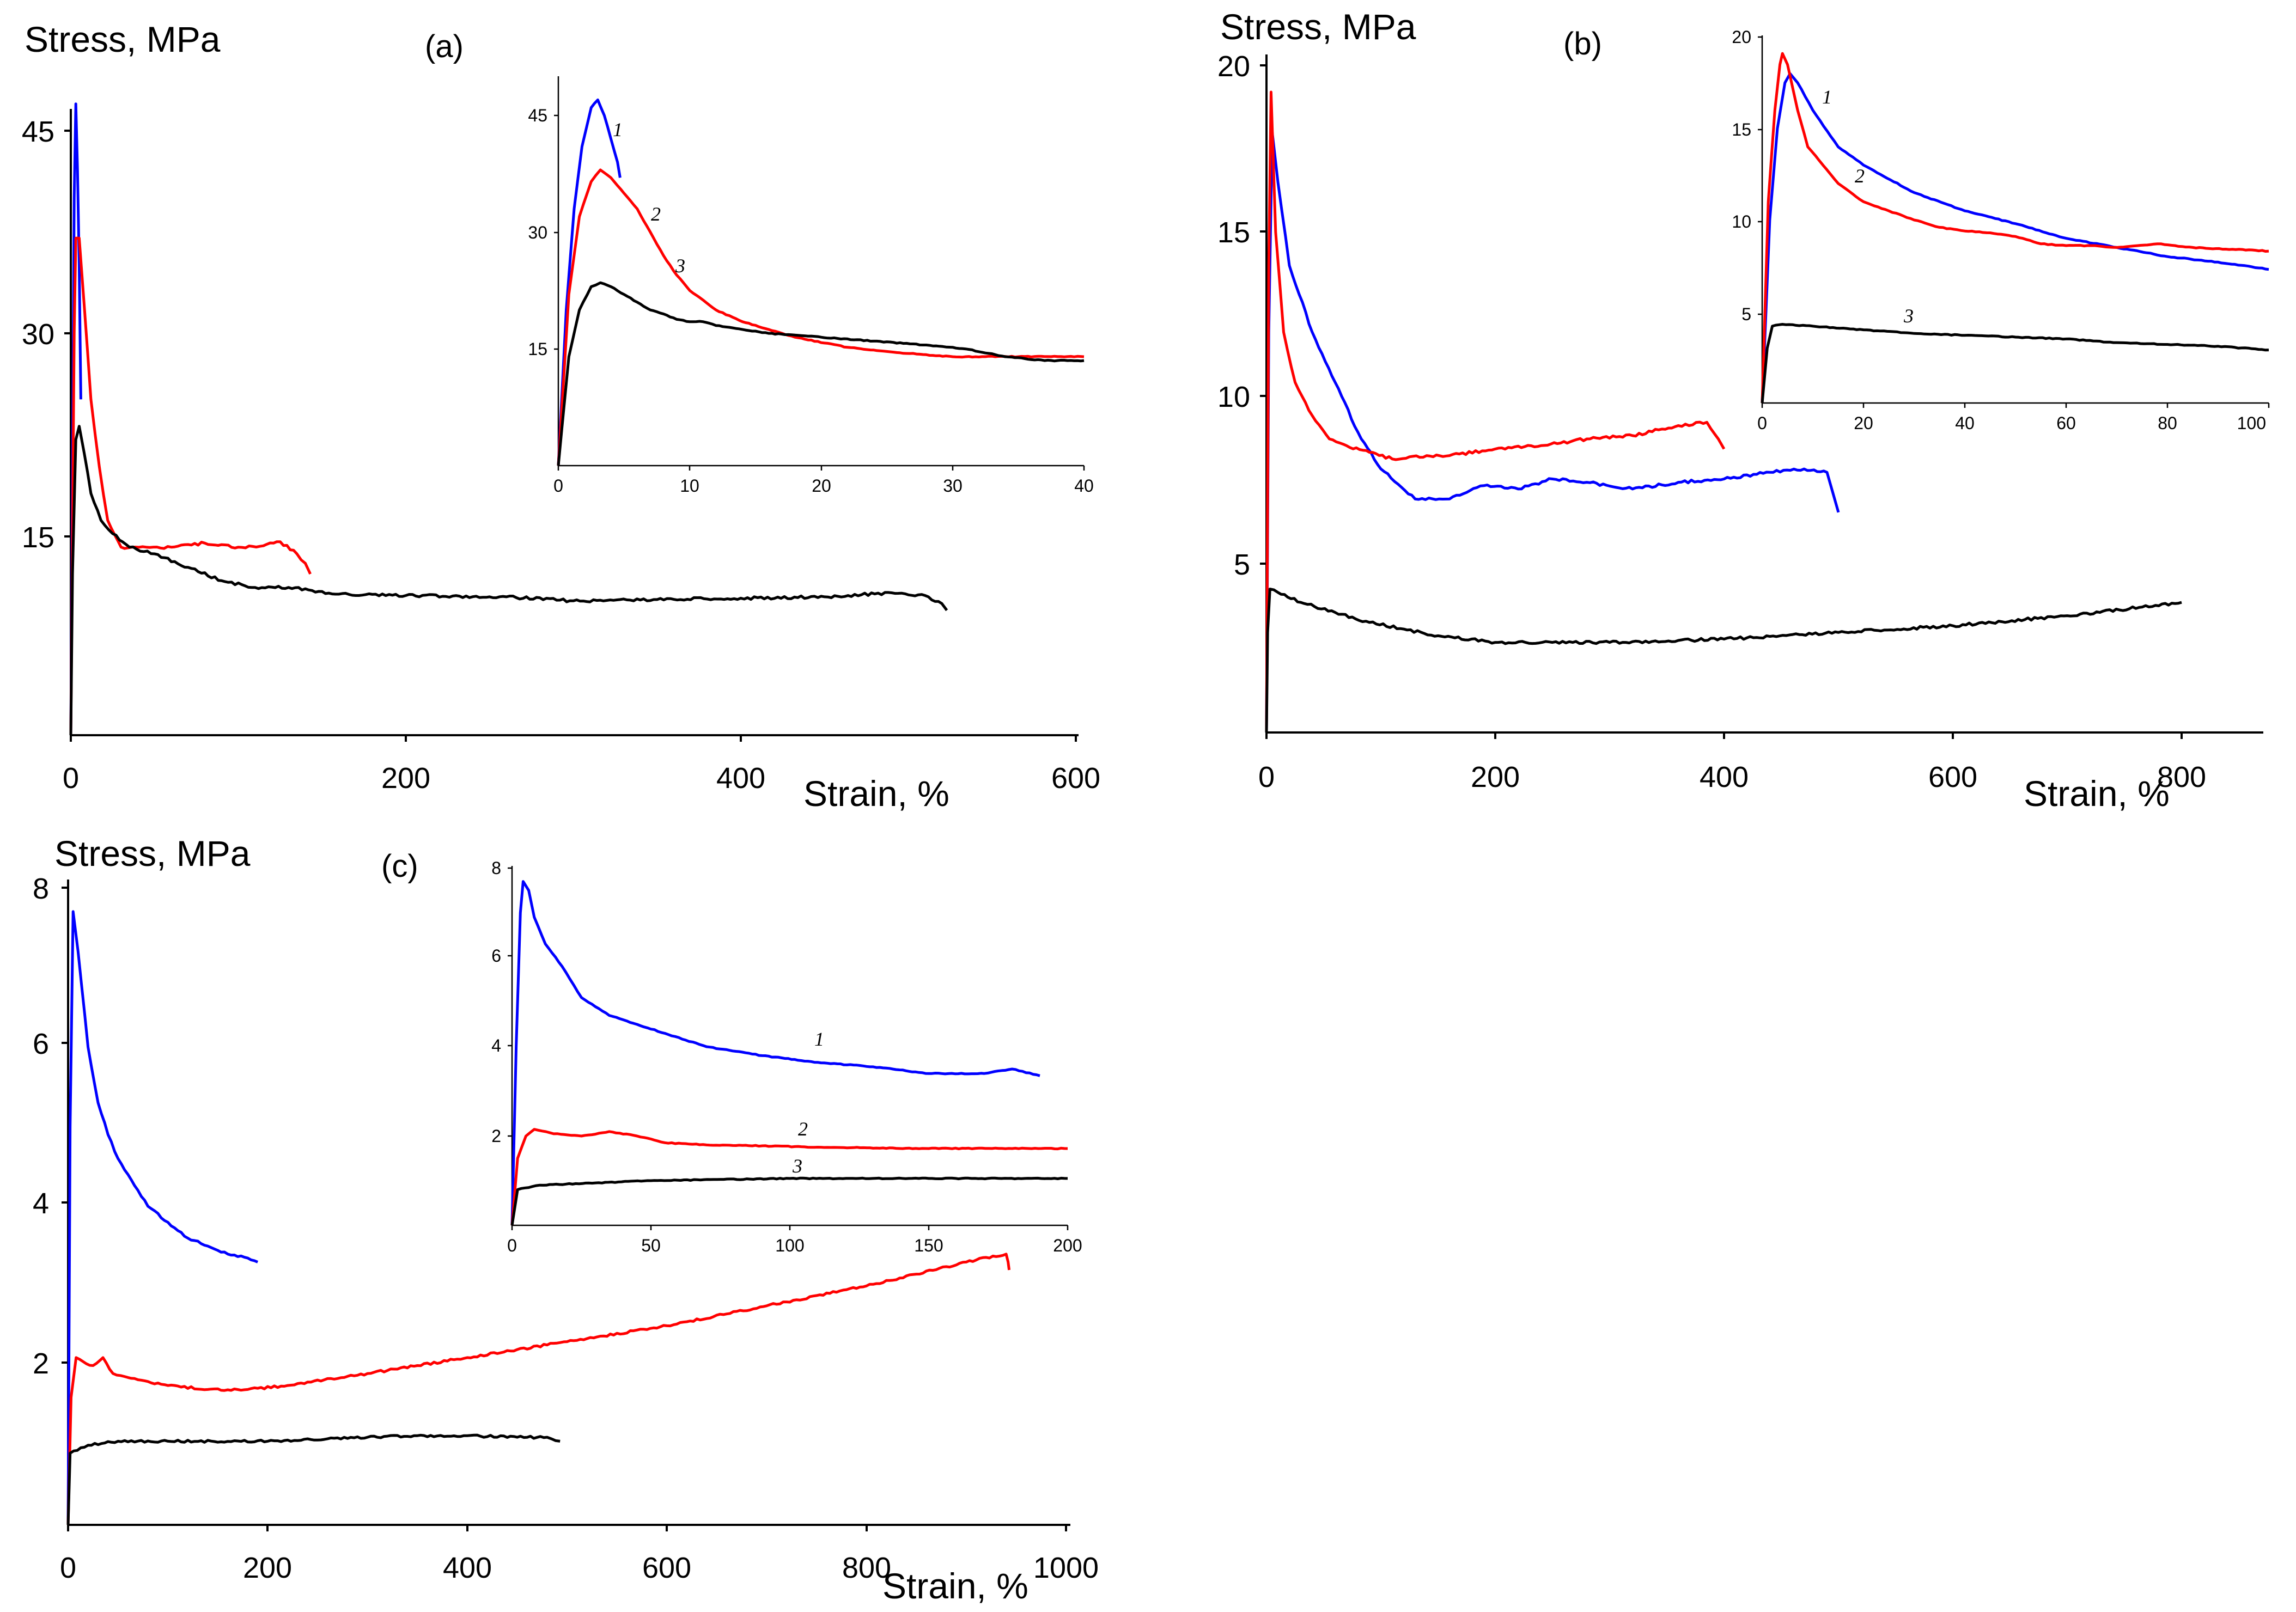 Image resolution: width=2296 pixels, height=1612 pixels. What do you see at coordinates (1741, 221) in the screenshot?
I see `panel-b-inset-y-tick-label: 10` at bounding box center [1741, 221].